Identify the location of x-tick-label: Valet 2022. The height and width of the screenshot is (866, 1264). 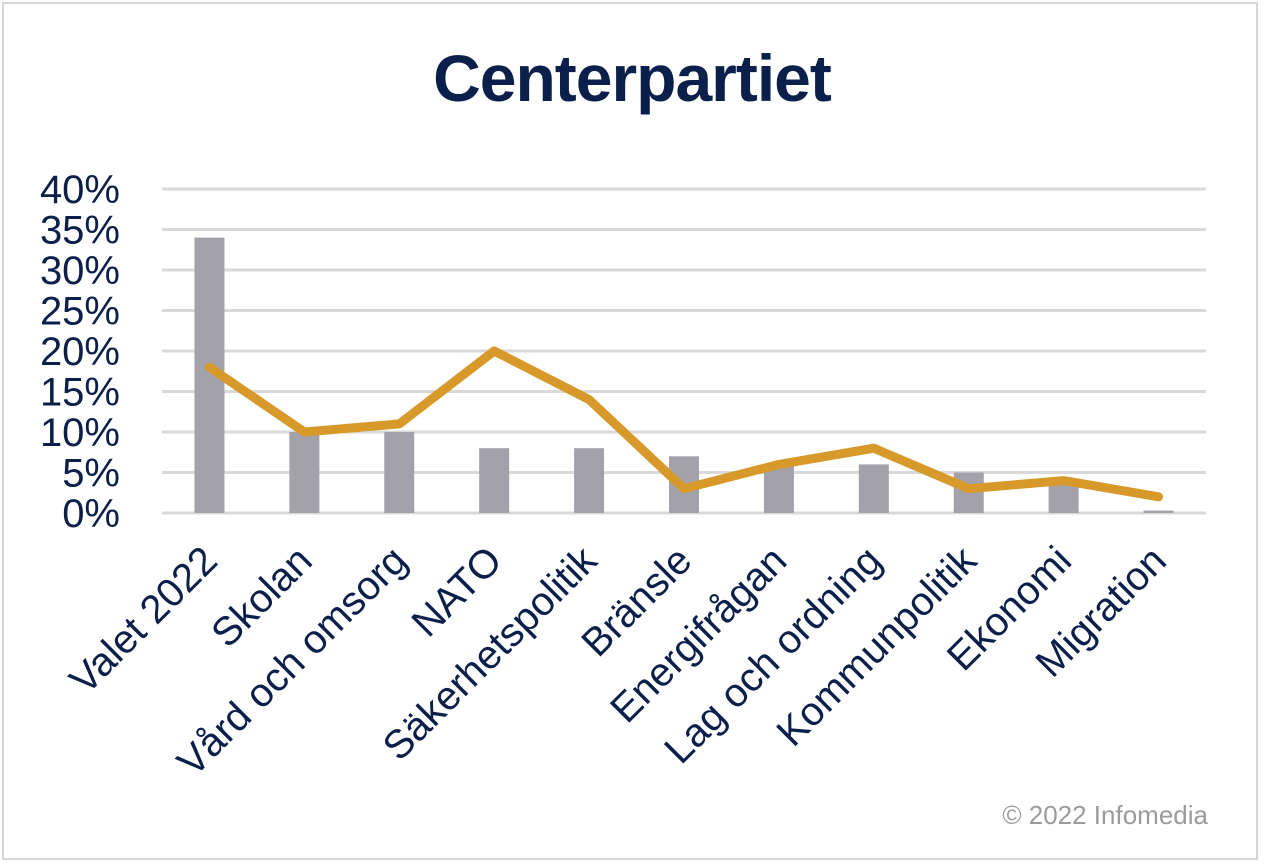
(144, 620).